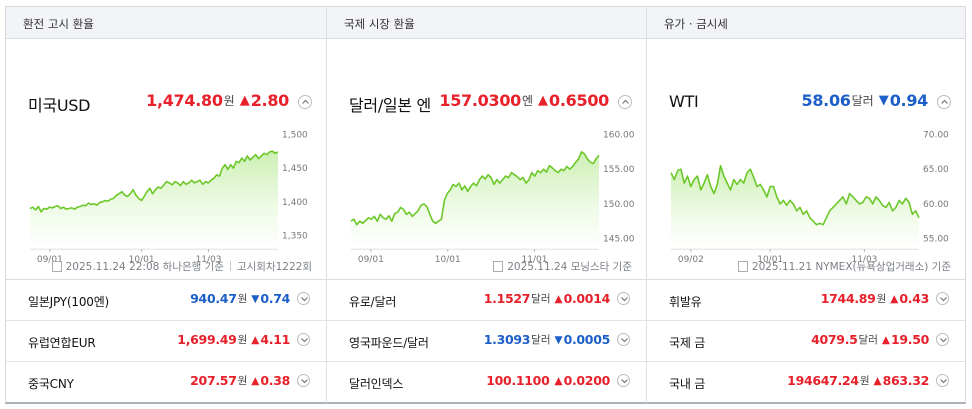  Describe the element at coordinates (535, 100) in the screenshot. I see `panel-quote: 157.0300 엔 ▲ 0.6500` at that location.